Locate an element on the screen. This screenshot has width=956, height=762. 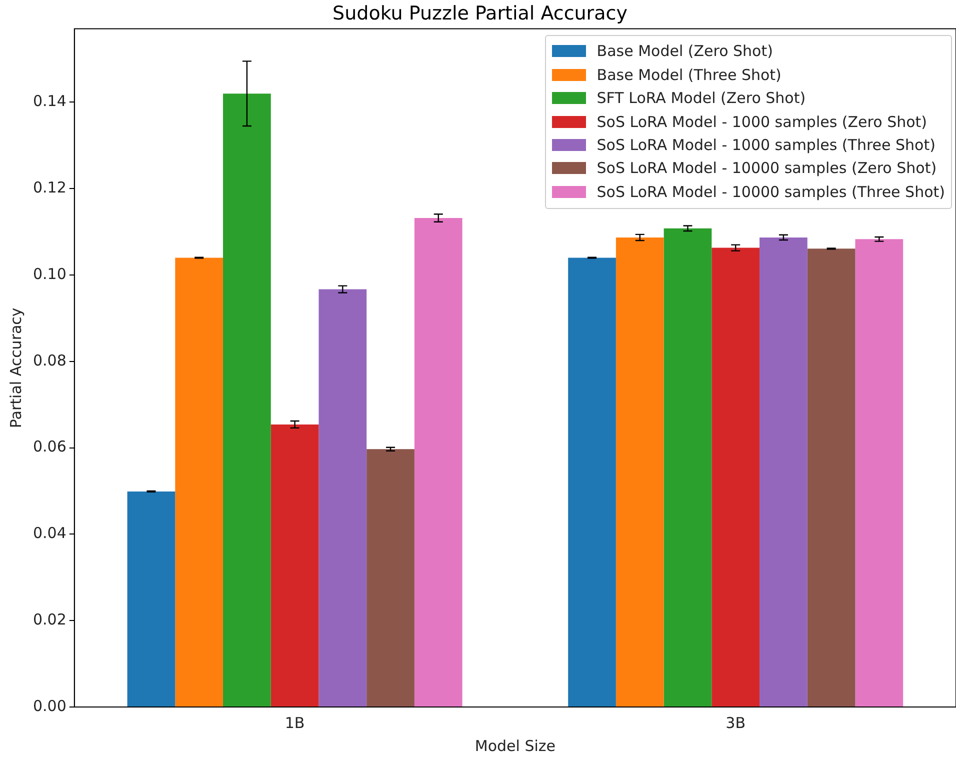
x-tick-label: 3B is located at coordinates (736, 723).